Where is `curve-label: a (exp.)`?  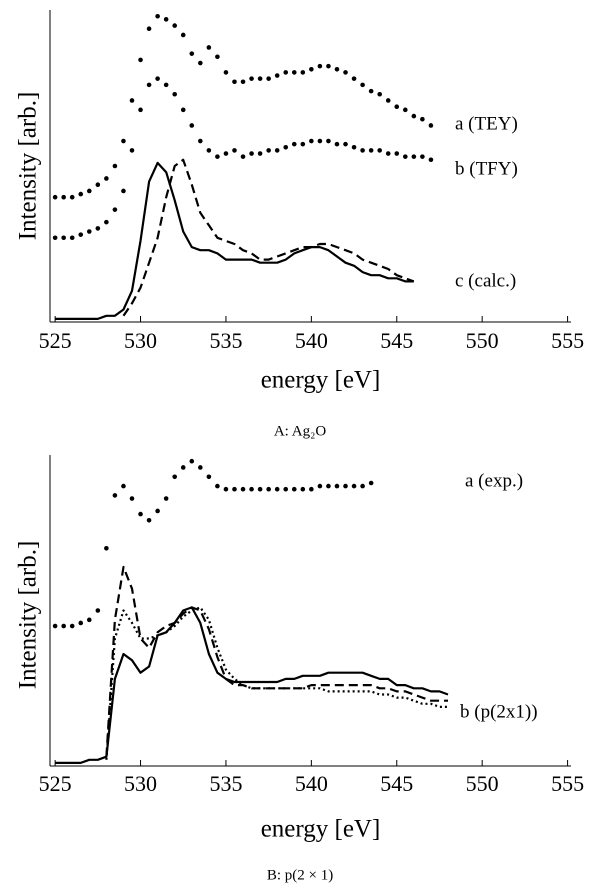
curve-label: a (exp.) is located at coordinates (494, 480).